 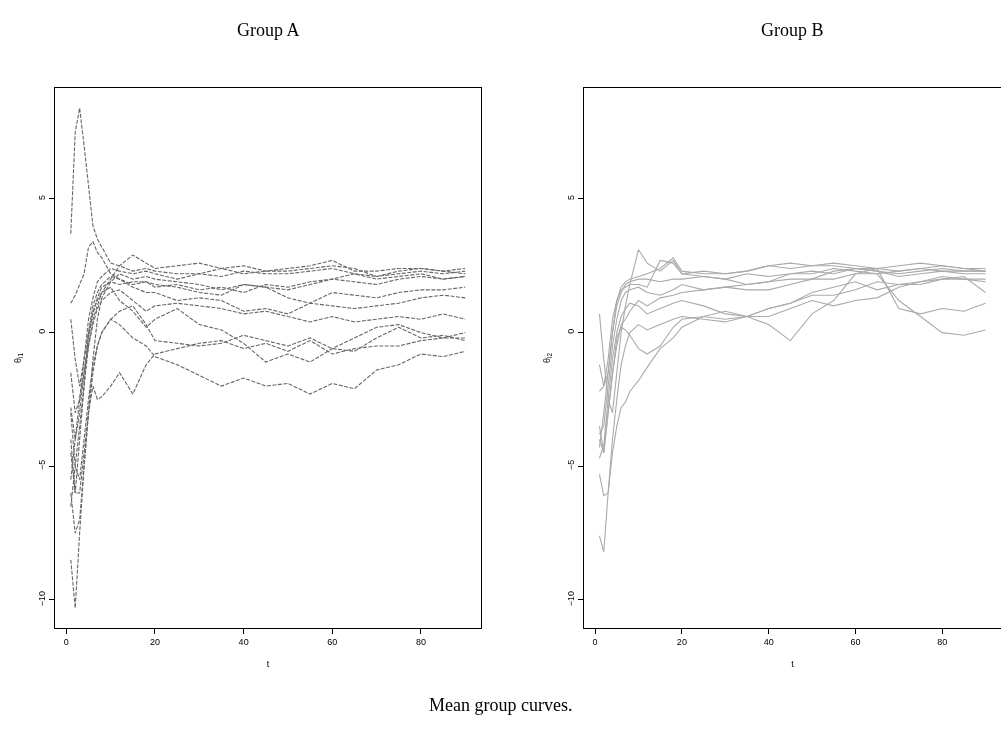 What do you see at coordinates (268, 30) in the screenshot?
I see `chart-title: Group A` at bounding box center [268, 30].